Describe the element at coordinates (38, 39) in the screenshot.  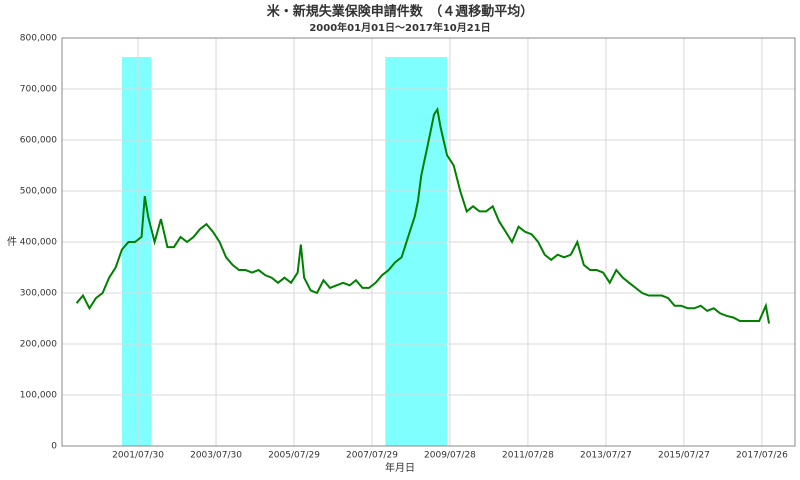
I see `y-tick-label: 800,000` at that location.